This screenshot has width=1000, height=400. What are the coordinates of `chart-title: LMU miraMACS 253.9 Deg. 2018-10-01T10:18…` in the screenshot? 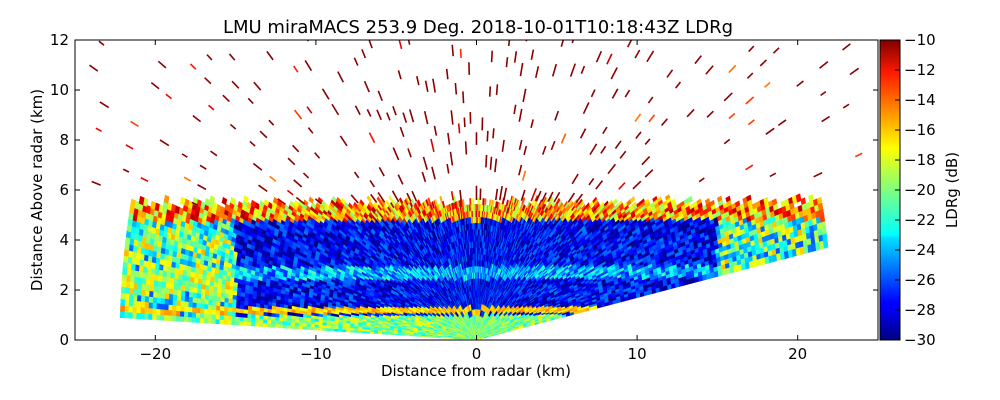 It's located at (478, 27).